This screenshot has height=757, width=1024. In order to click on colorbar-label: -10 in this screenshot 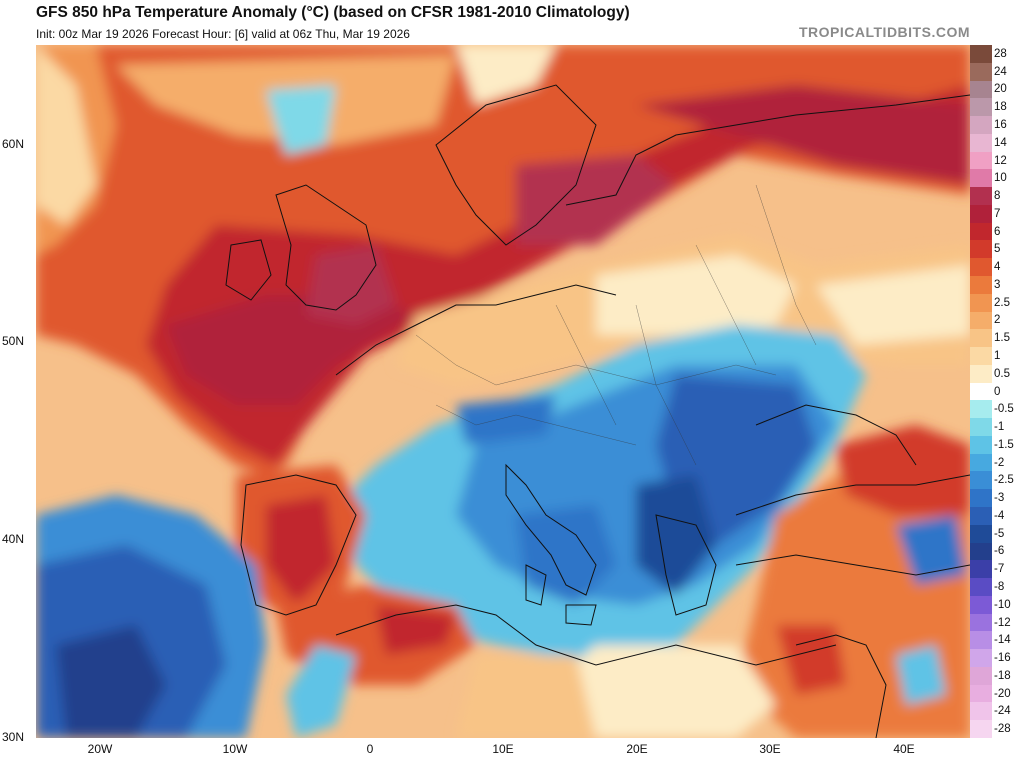, I will do `click(1002, 604)`.